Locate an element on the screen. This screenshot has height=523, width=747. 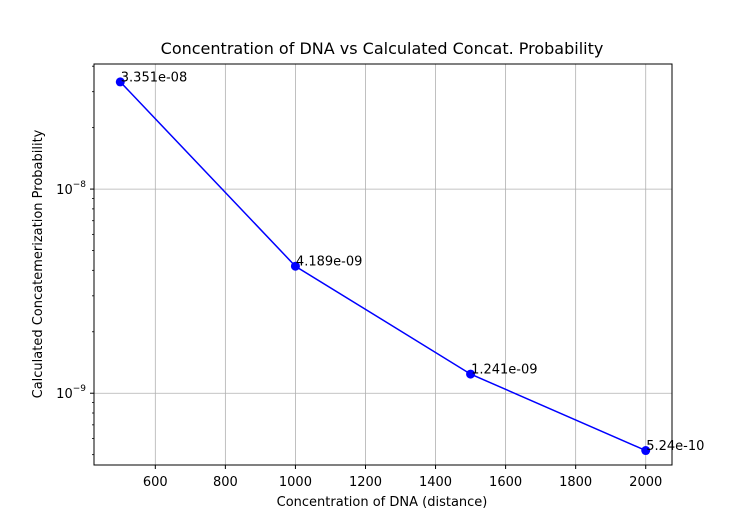
x-tick-label: 1200 is located at coordinates (365, 482).